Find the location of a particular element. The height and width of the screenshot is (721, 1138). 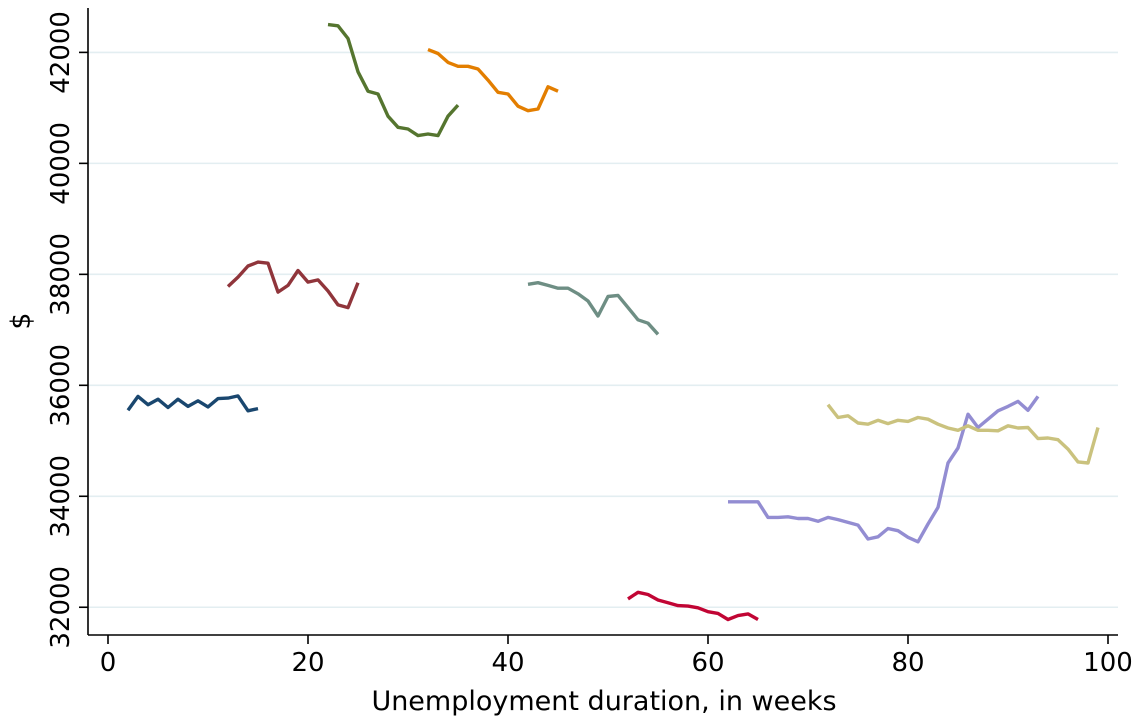

x-tick-label-40: 40 is located at coordinates (507, 663).